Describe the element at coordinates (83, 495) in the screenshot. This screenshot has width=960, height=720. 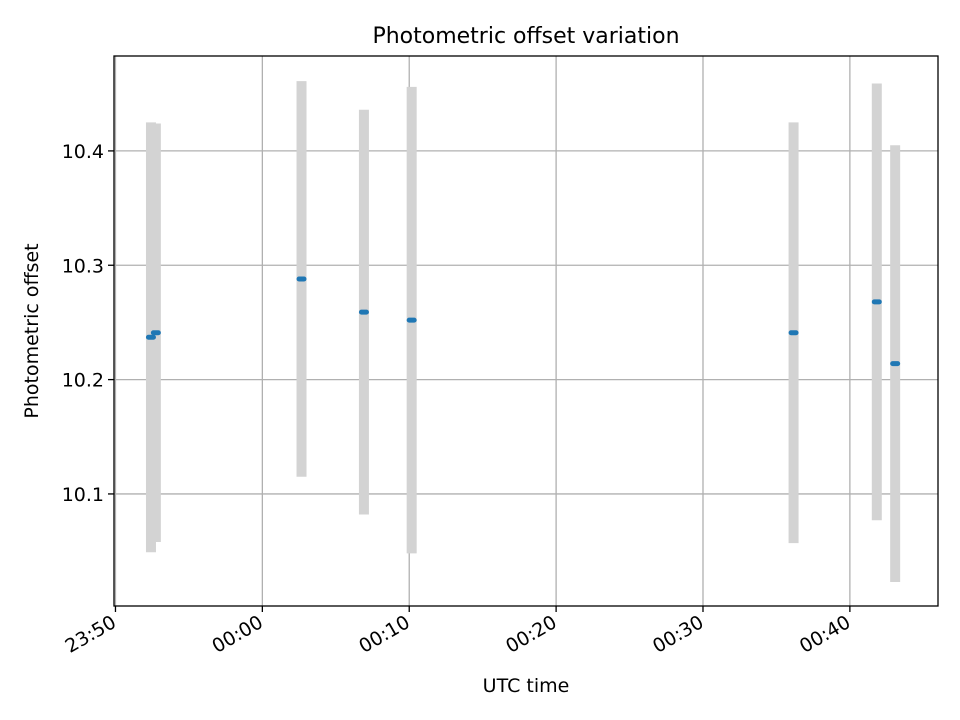
I see `y-tick-label: 10.1` at that location.